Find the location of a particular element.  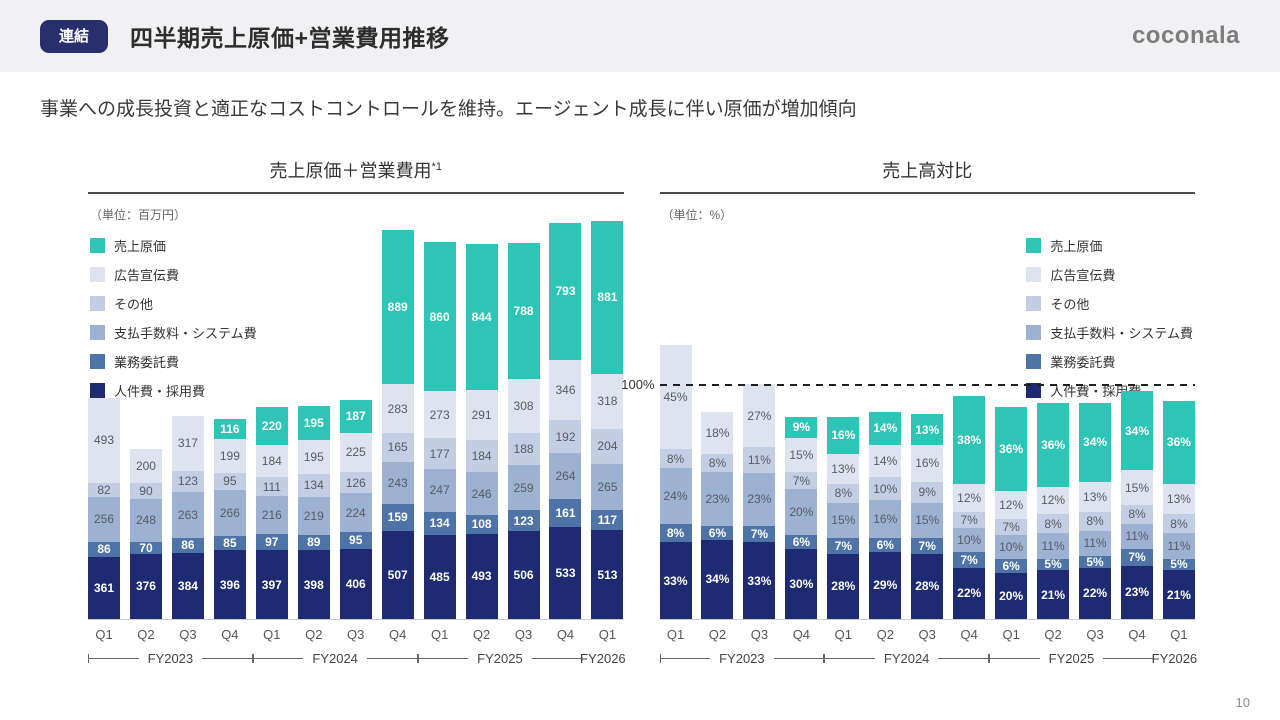

bar-ratio-11: 34% 13% 8% 11% 5% 22% is located at coordinates (1095, 510).